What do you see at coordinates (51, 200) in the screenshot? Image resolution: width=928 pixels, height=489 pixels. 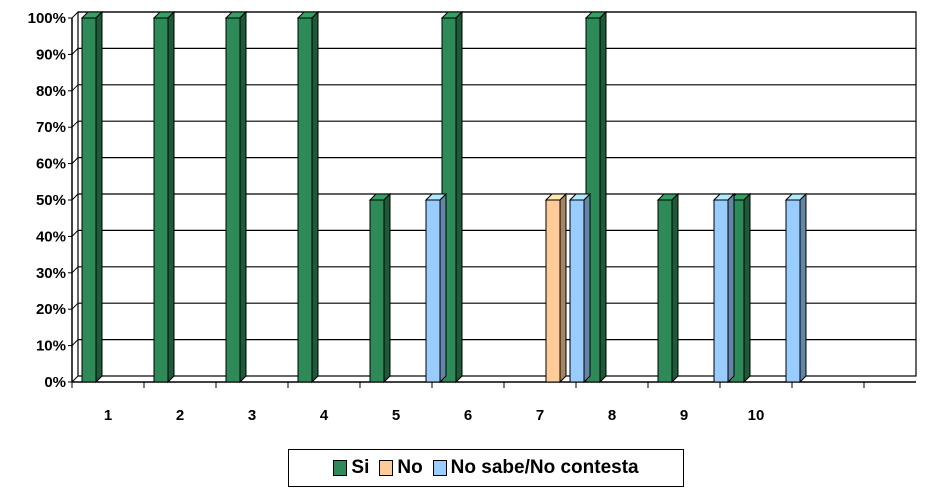 I see `y-tick-label: 50%` at bounding box center [51, 200].